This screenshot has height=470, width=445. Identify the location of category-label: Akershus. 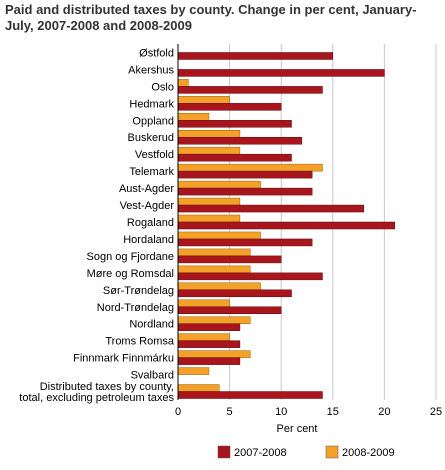
(151, 70).